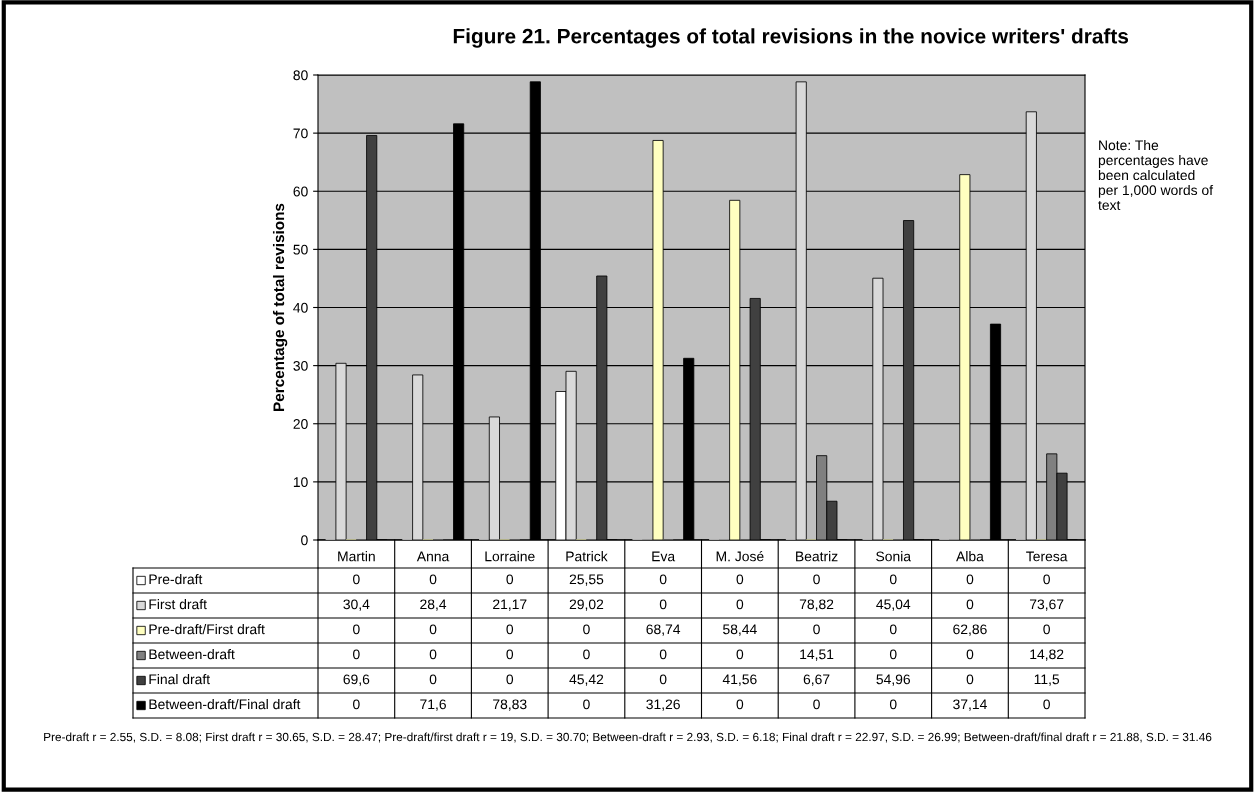  Describe the element at coordinates (433, 705) in the screenshot. I see `data-label: 71,6` at that location.